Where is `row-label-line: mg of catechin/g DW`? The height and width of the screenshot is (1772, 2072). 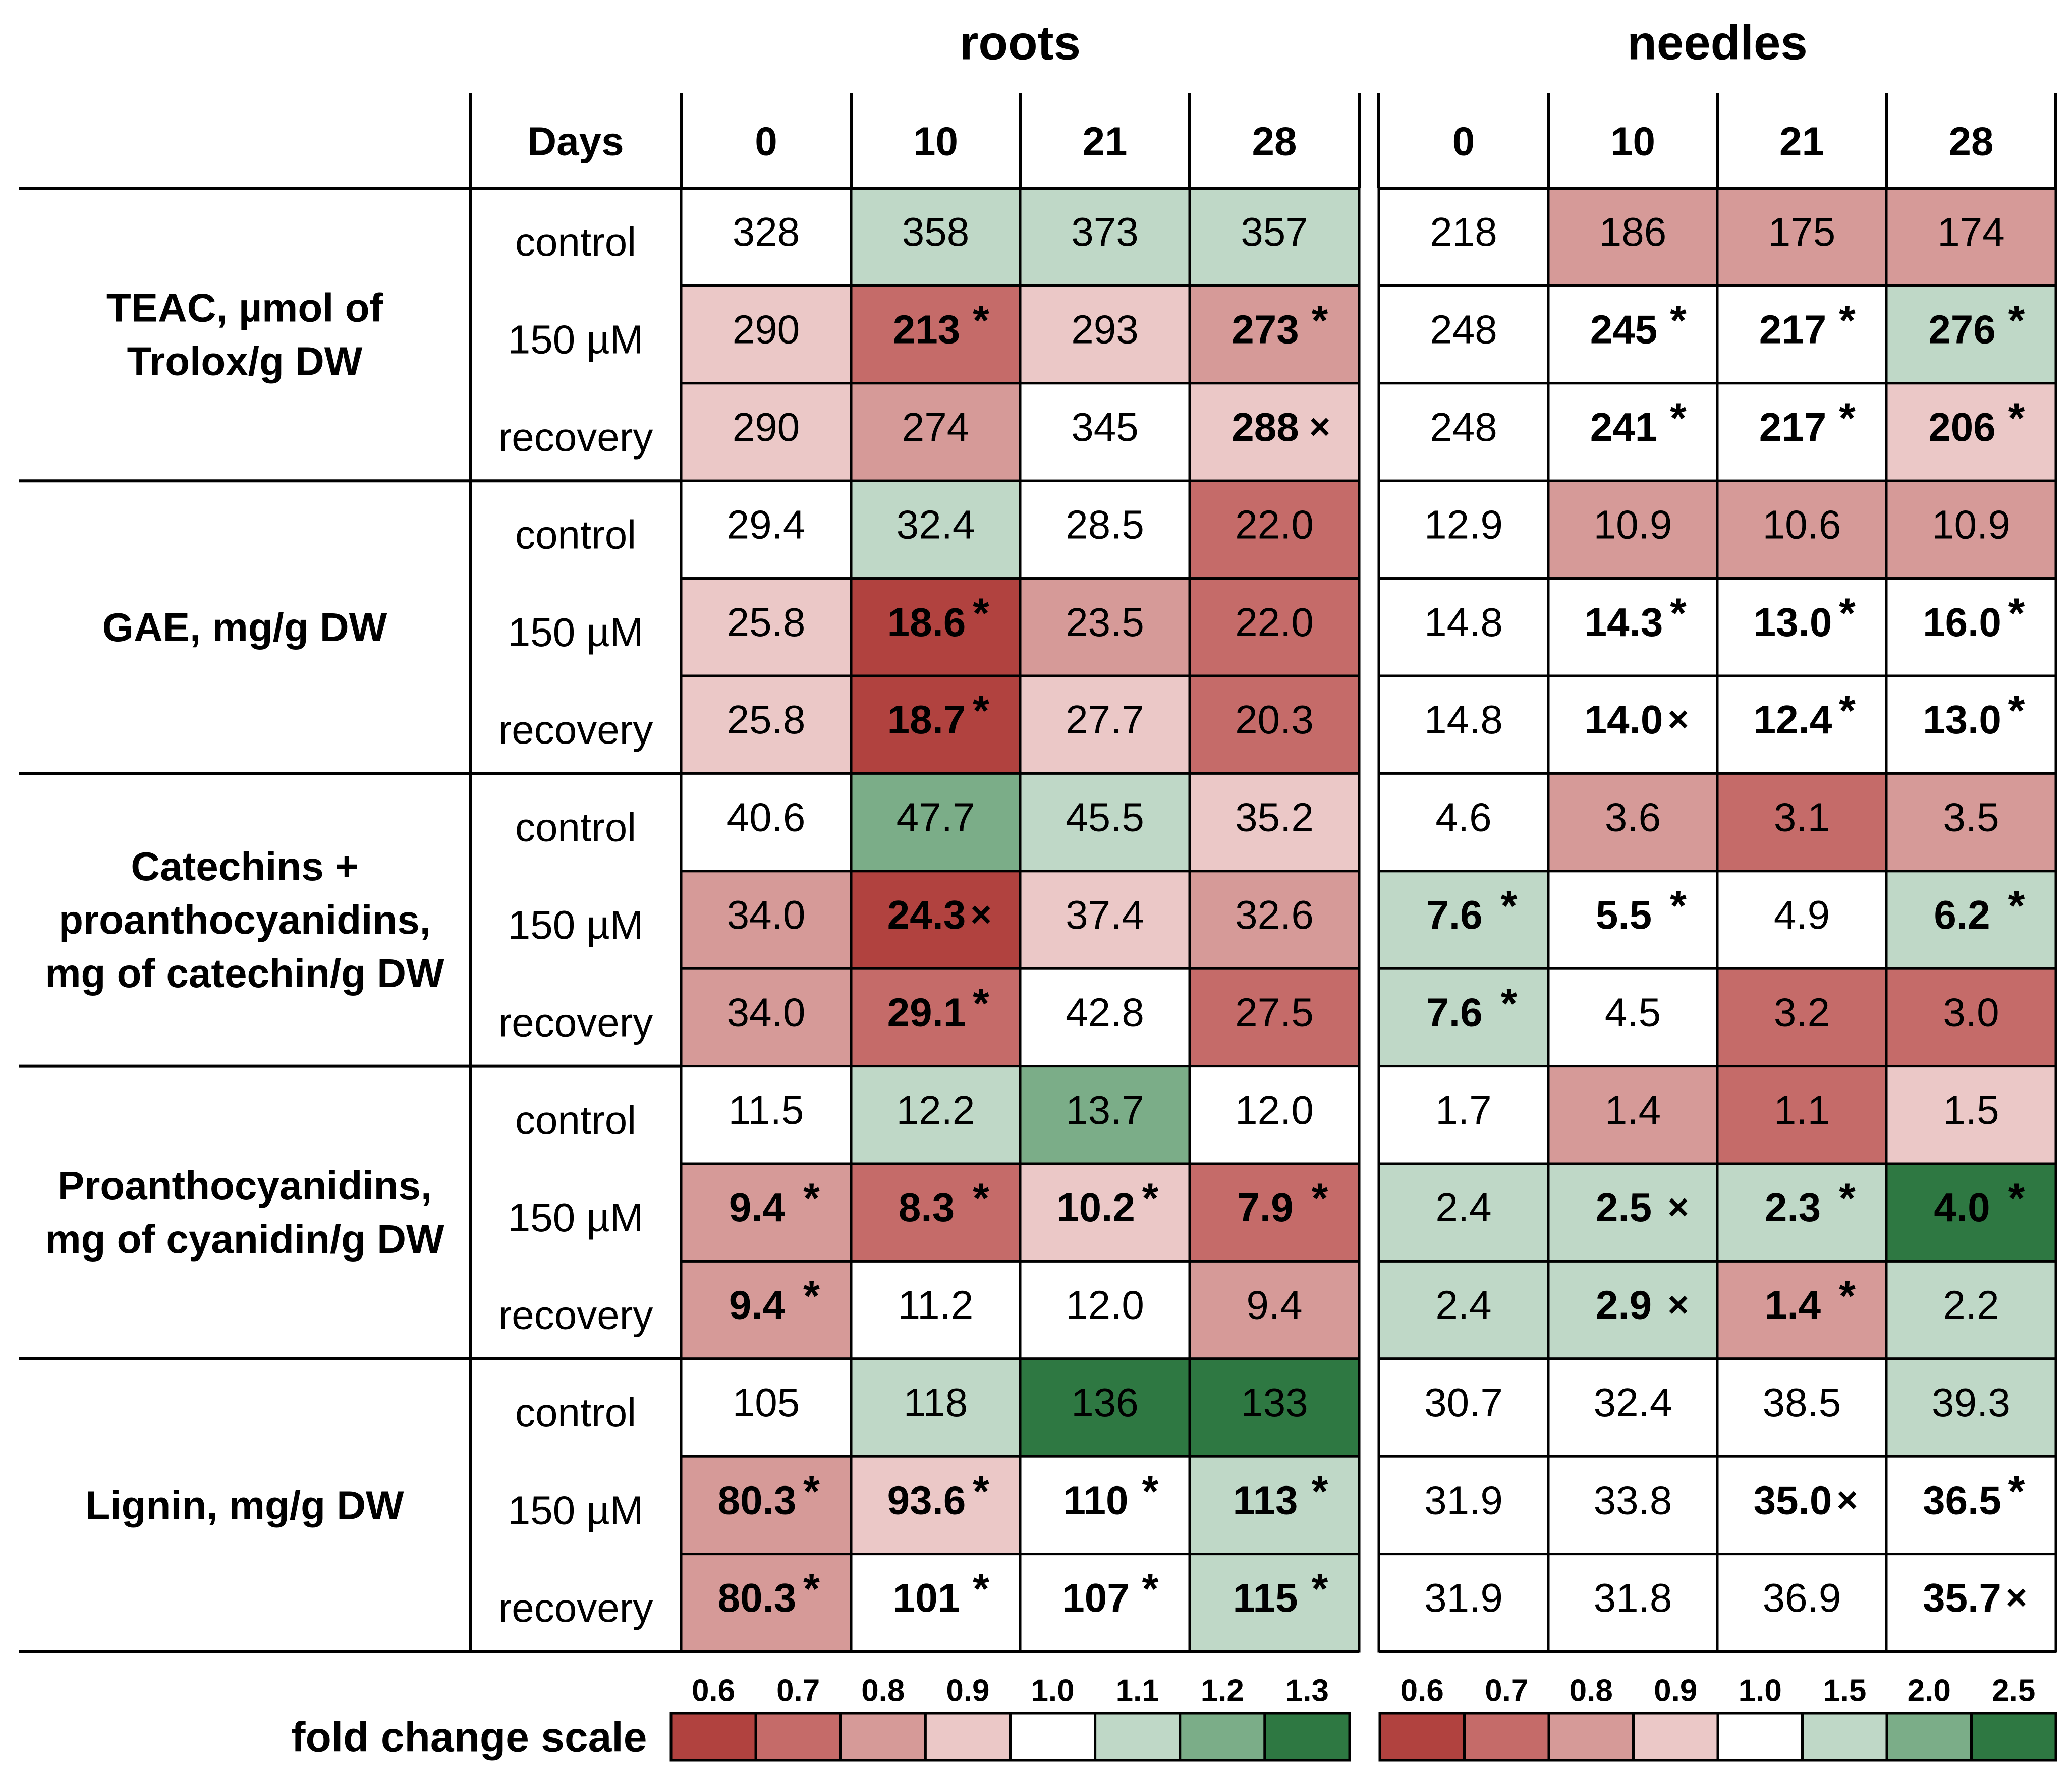 row-label-line: mg of catechin/g DW is located at coordinates (244, 974).